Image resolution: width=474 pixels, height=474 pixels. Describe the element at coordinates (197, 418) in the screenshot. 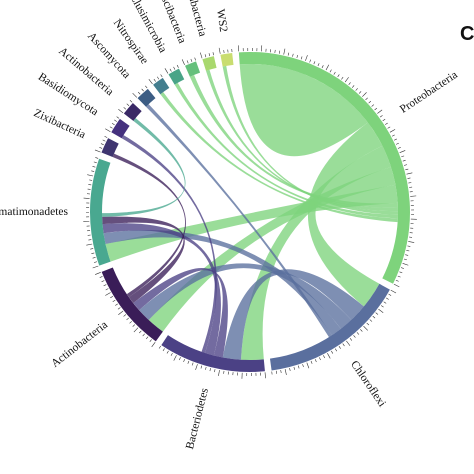

I see `segment-label-bacteriodetes: Bacteriodetes` at that location.